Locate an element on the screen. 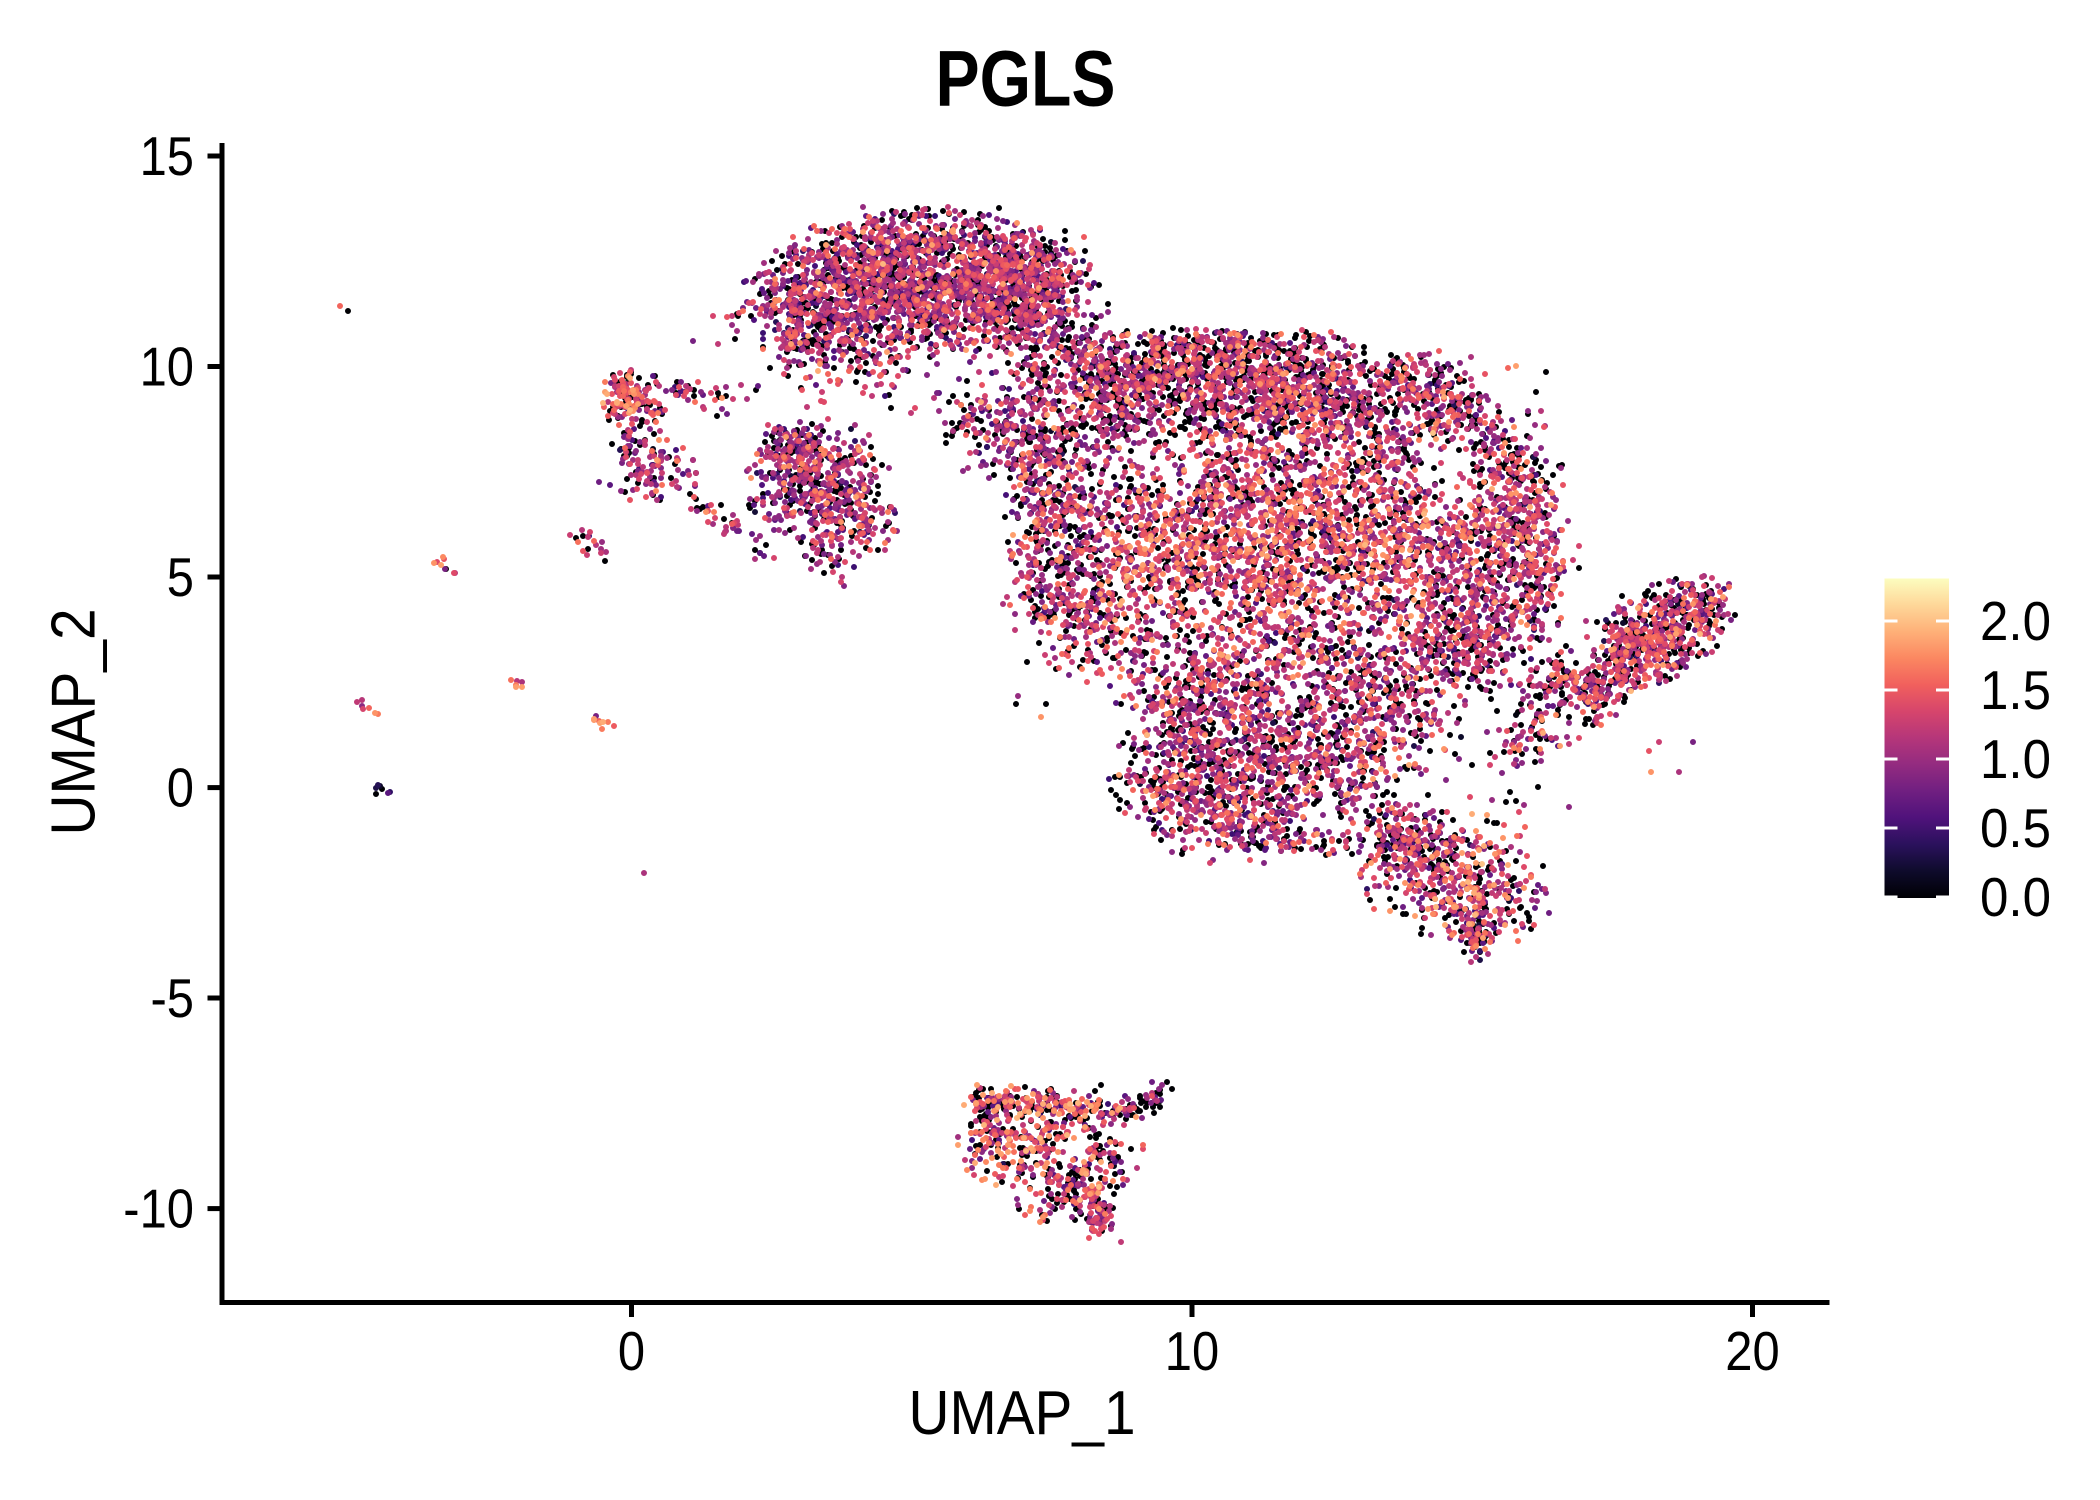  svg-text: -5 is located at coordinates (173, 998).